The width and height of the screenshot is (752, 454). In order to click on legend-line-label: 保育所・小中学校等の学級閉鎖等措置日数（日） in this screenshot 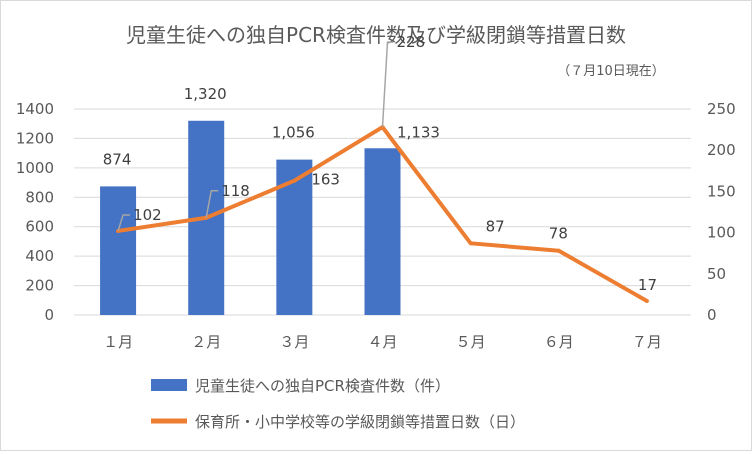, I will do `click(360, 422)`.